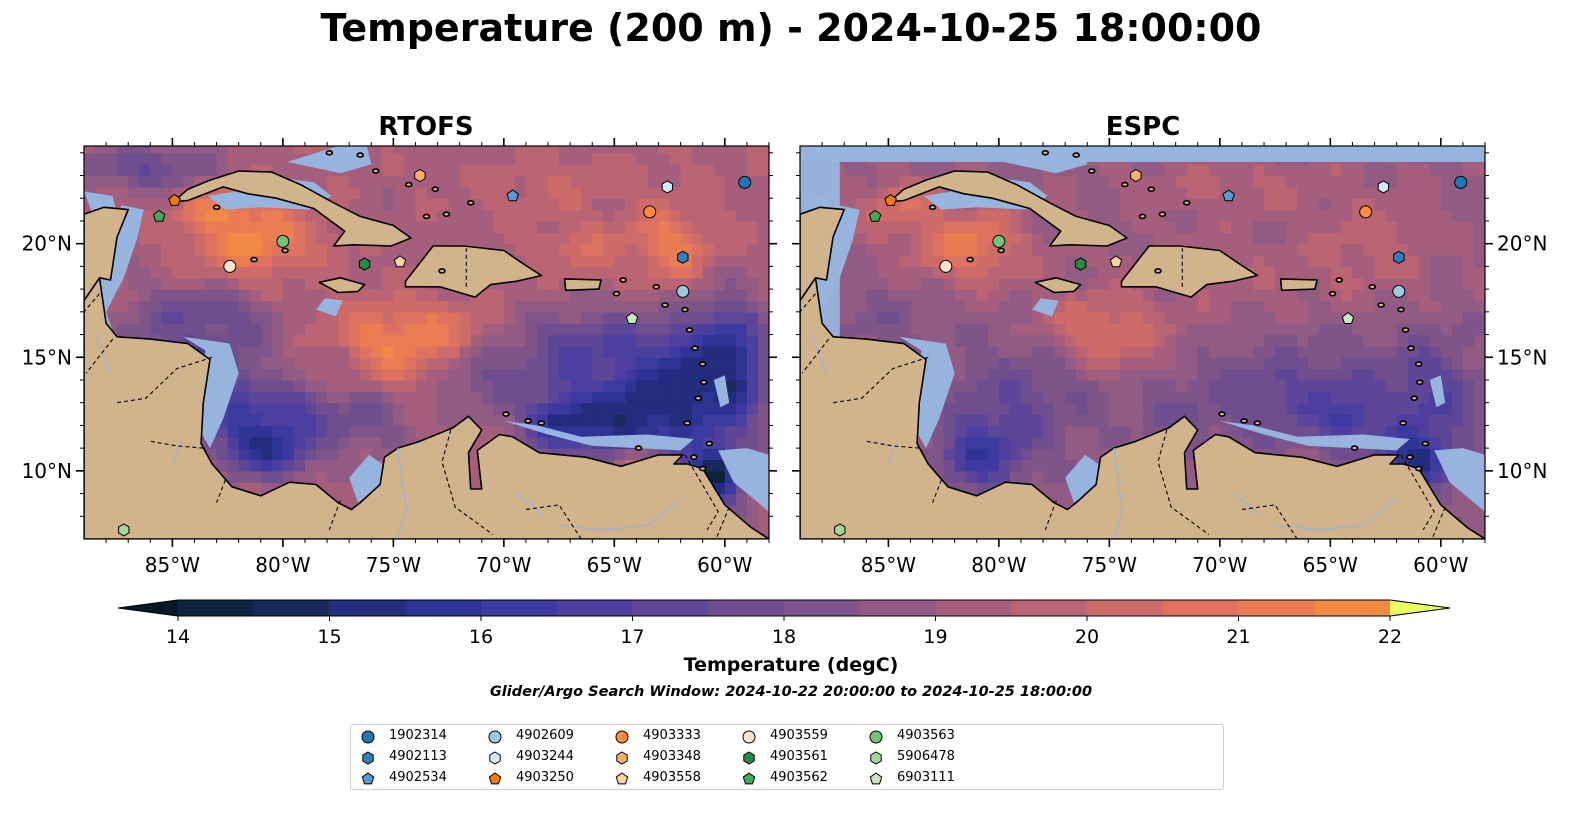 The image size is (1582, 827). Describe the element at coordinates (329, 637) in the screenshot. I see `colorbar-tick-label: 15` at that location.